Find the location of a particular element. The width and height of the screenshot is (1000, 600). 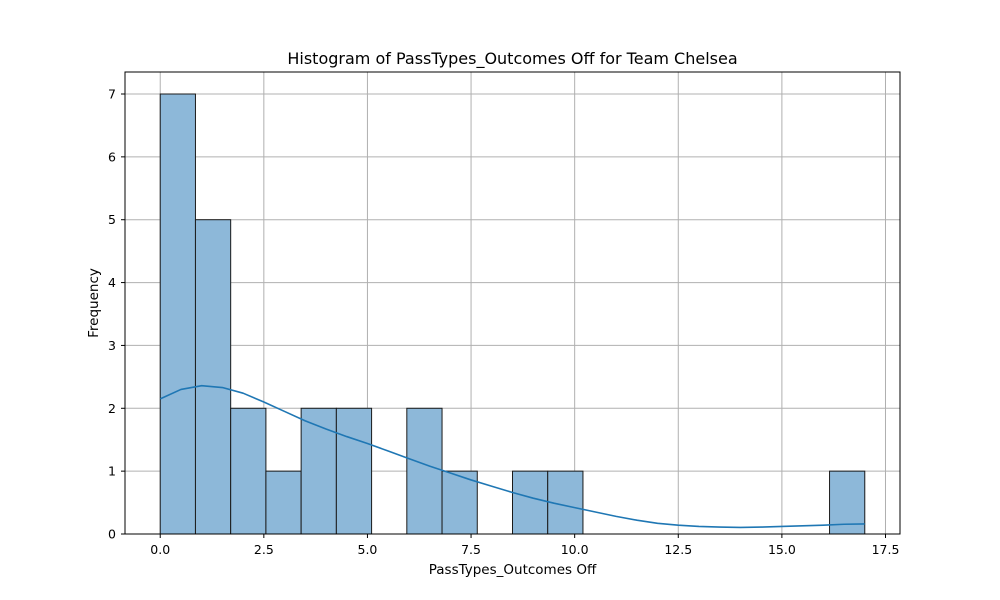

y-tick-label: 2 is located at coordinates (112, 408).